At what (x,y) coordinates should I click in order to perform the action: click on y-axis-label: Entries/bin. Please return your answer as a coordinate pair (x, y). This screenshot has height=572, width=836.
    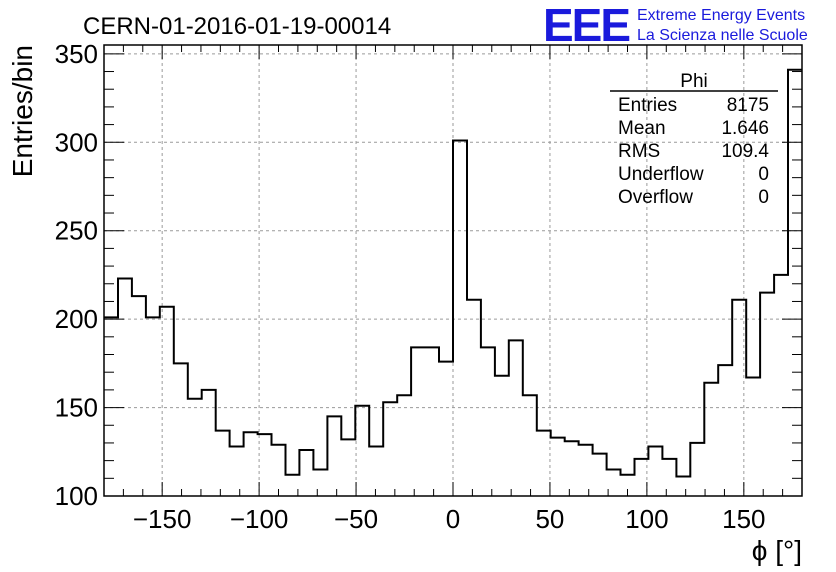
    Looking at the image, I should click on (22, 111).